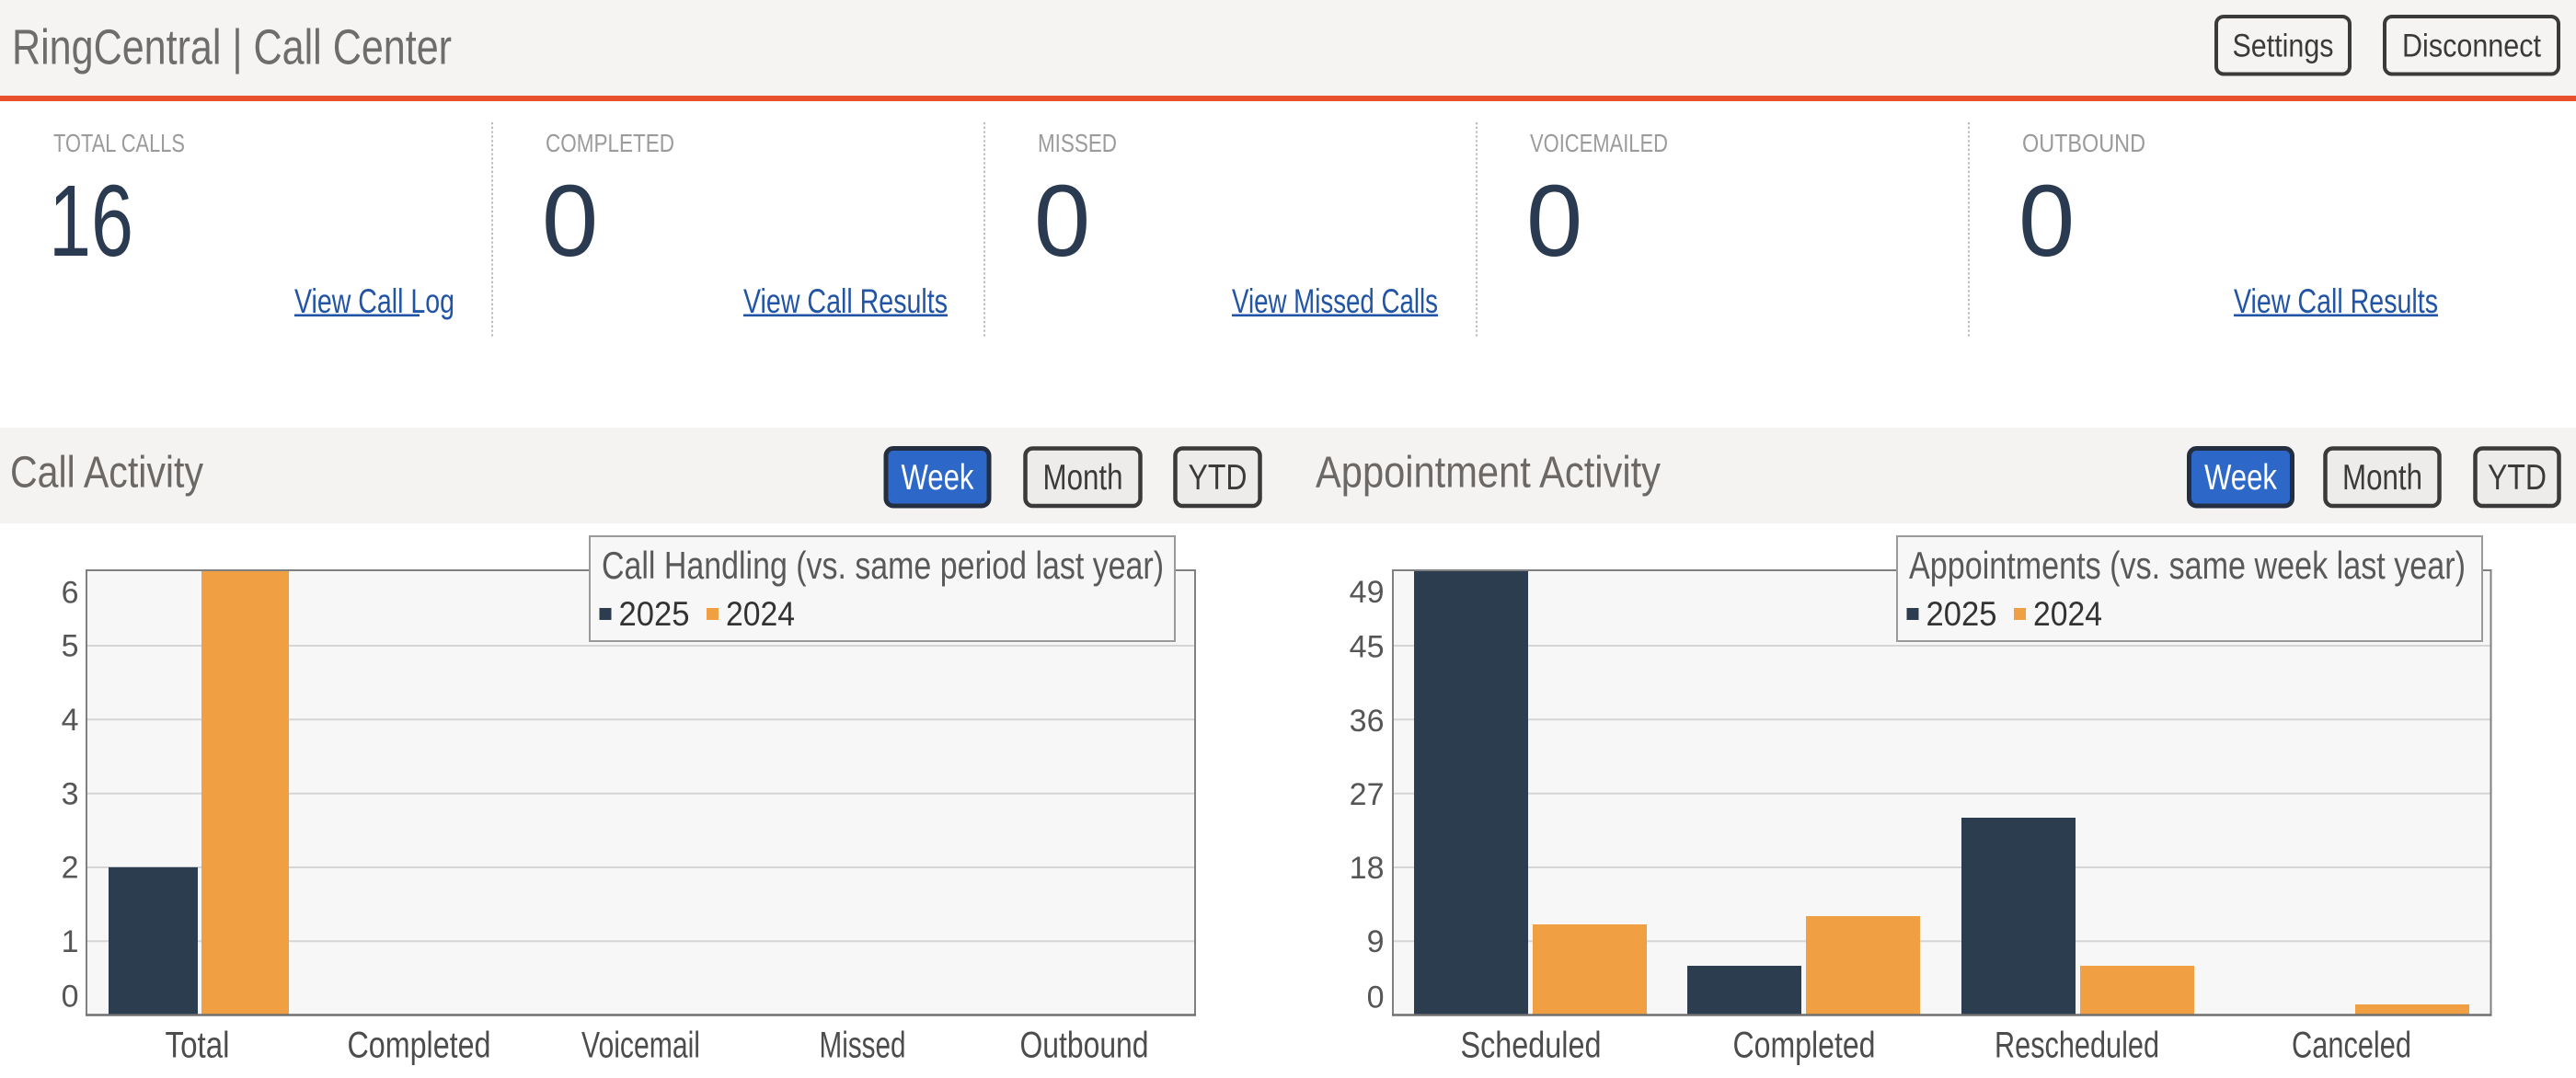 This screenshot has width=2576, height=1078. Describe the element at coordinates (106, 473) in the screenshot. I see `svg-text: Call Activity` at that location.